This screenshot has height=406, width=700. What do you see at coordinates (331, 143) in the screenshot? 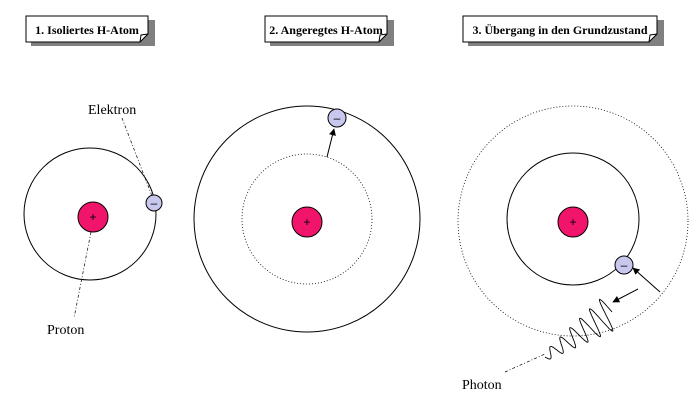
I see `excitation-arrow` at bounding box center [331, 143].